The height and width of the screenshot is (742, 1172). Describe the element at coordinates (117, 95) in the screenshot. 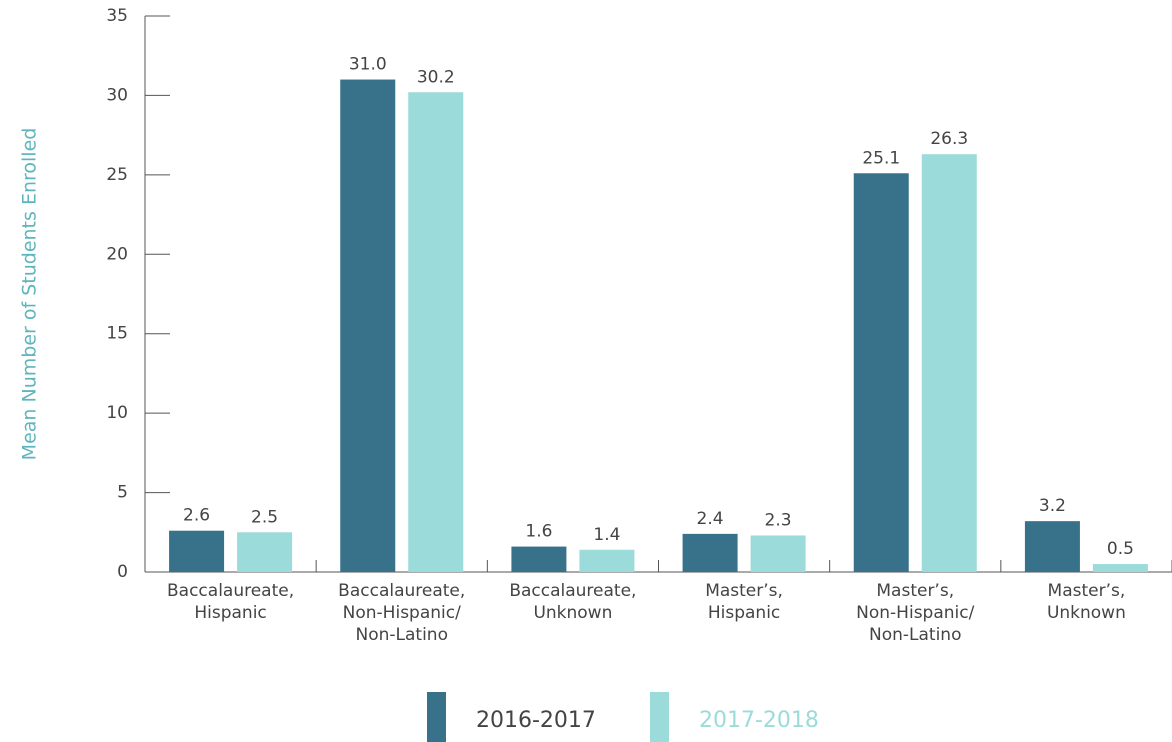

I see `y-tick-label: 30` at that location.